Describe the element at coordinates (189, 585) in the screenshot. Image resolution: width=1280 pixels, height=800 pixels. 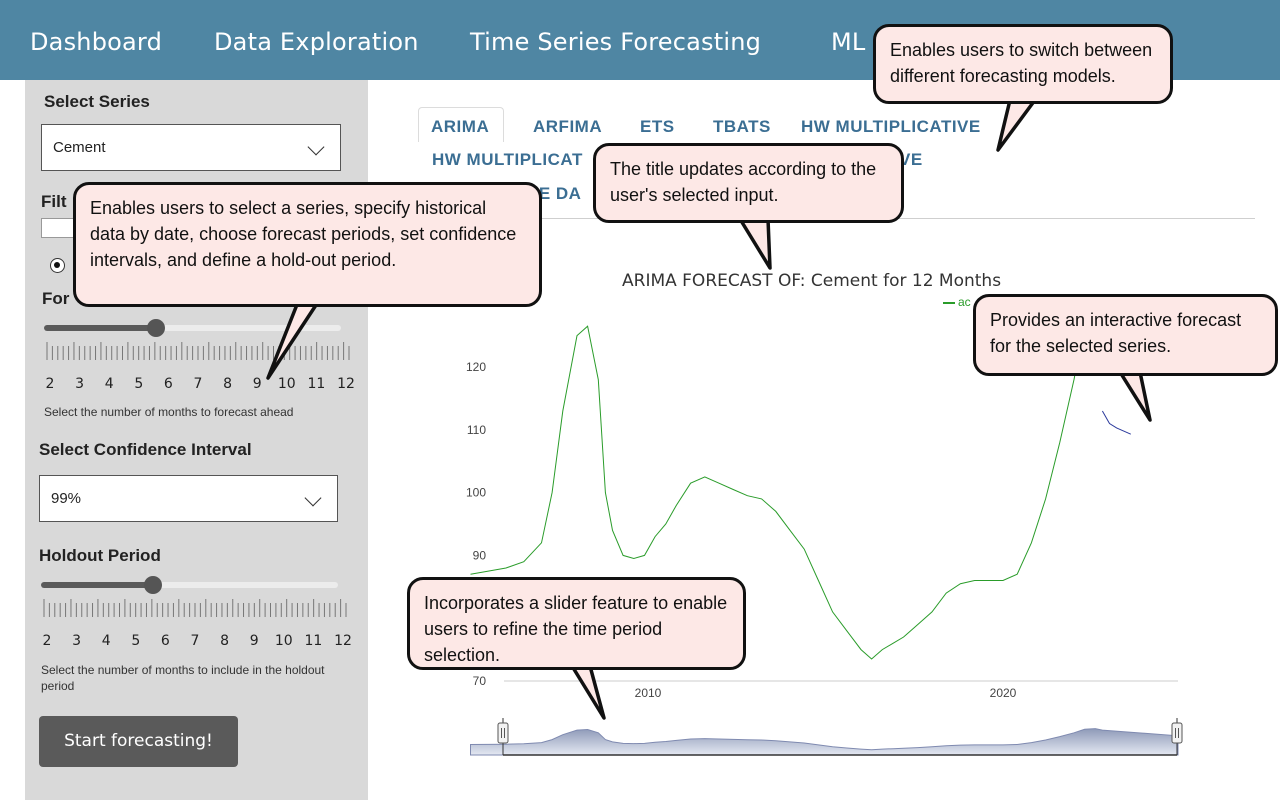
I see `holdout-slider-track` at that location.